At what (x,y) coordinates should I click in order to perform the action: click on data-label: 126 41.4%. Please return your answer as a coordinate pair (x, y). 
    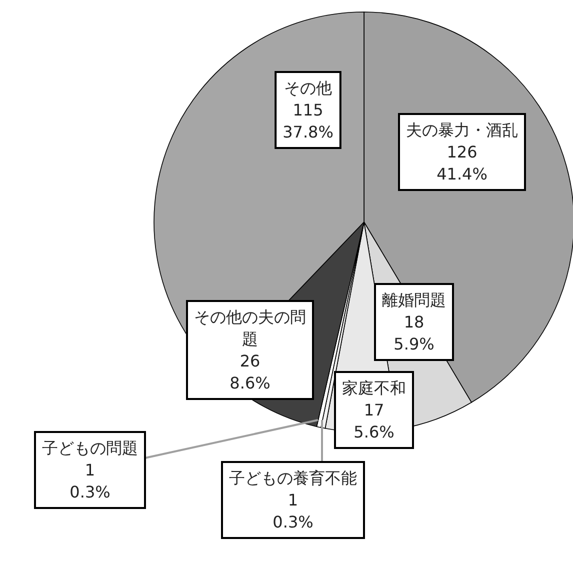
    Looking at the image, I should click on (462, 163).